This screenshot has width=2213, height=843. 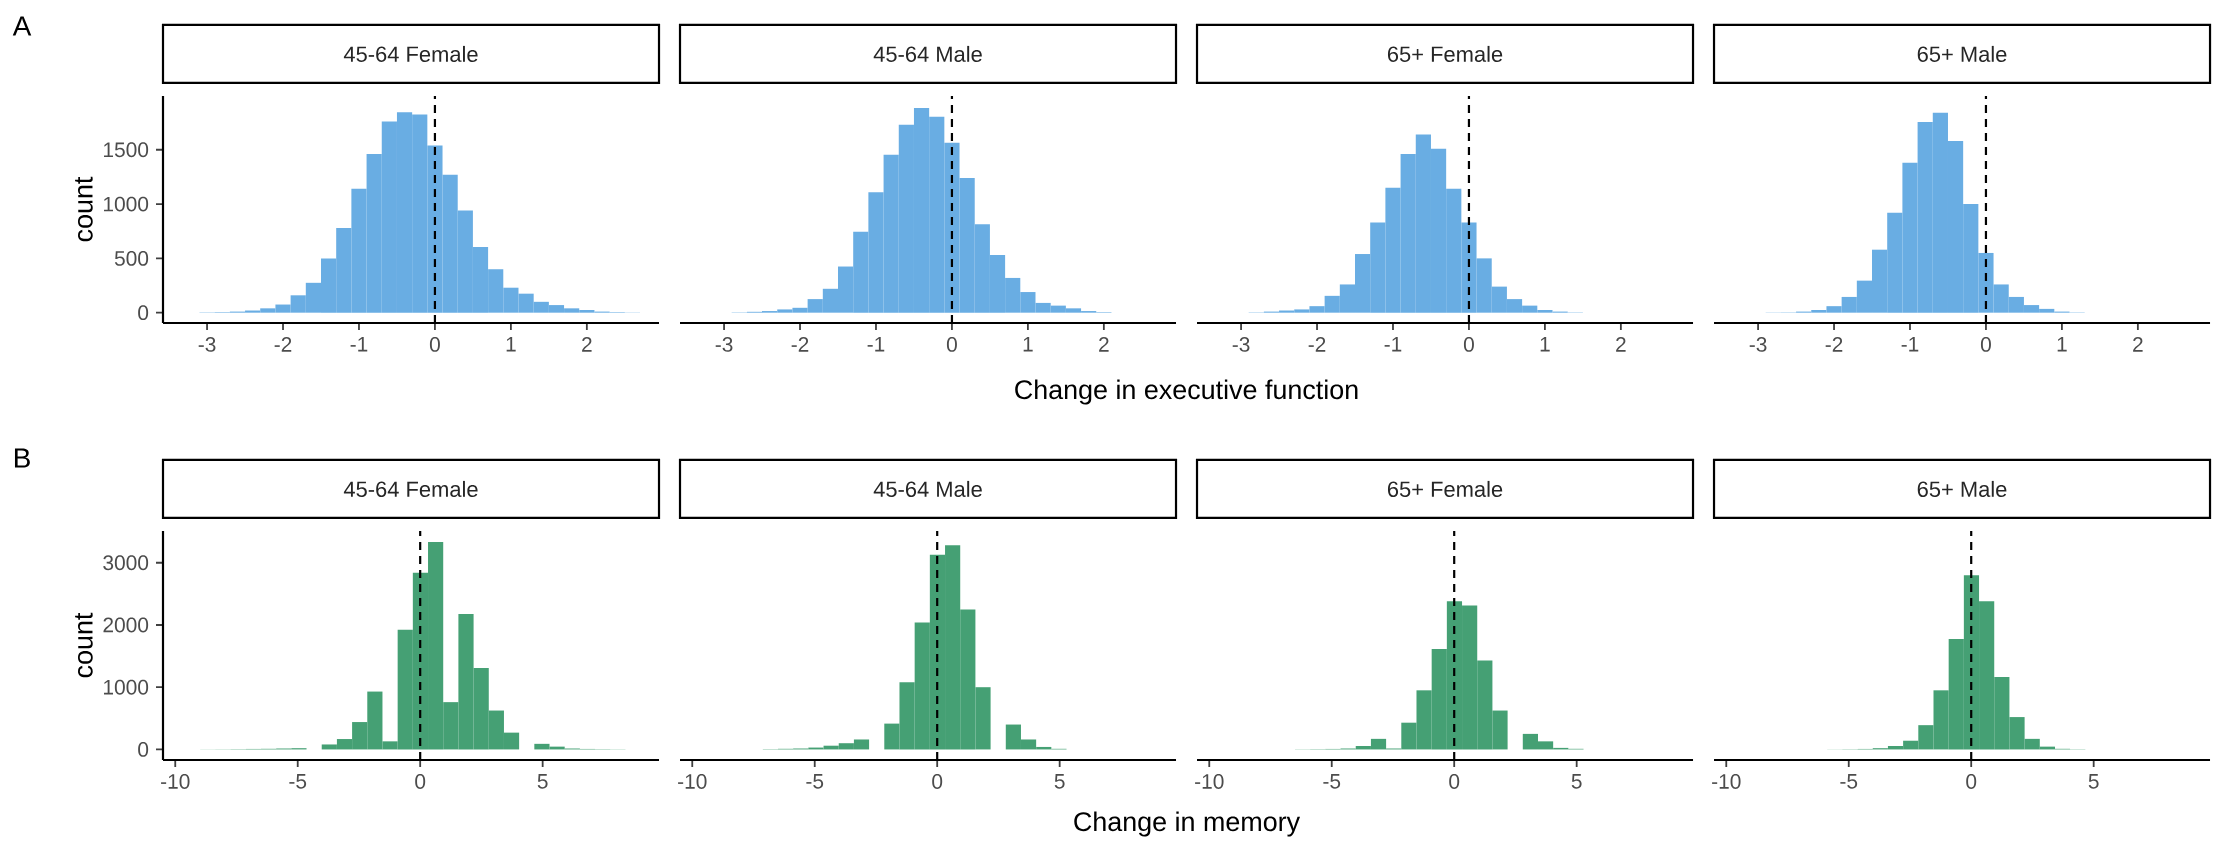 What do you see at coordinates (1187, 824) in the screenshot?
I see `x-axis-title: Change in memory` at bounding box center [1187, 824].